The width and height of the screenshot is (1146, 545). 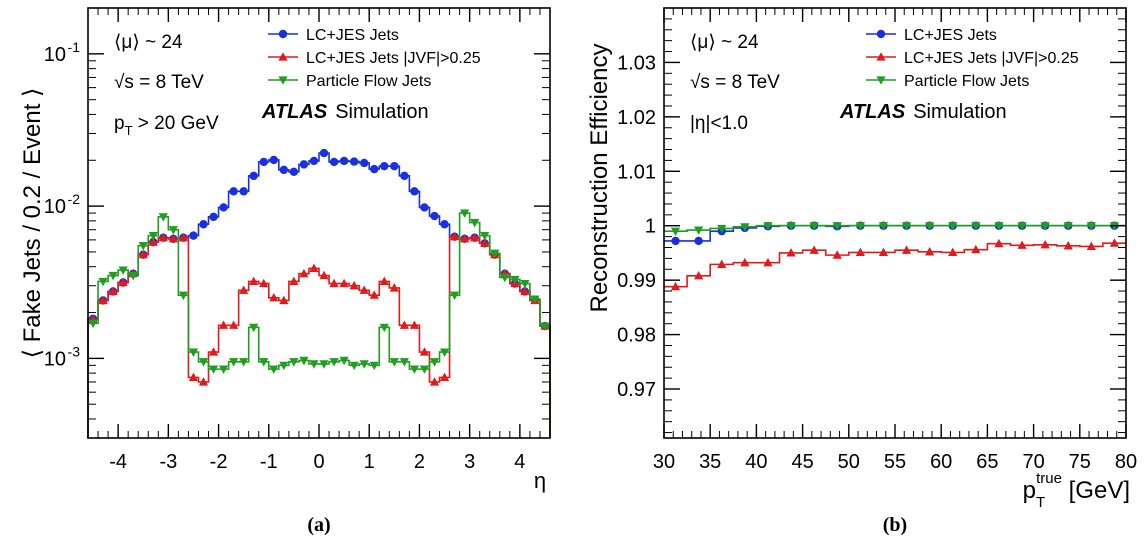 What do you see at coordinates (74, 351) in the screenshot?
I see `panel-a-ytick-exp-0: -3` at bounding box center [74, 351].